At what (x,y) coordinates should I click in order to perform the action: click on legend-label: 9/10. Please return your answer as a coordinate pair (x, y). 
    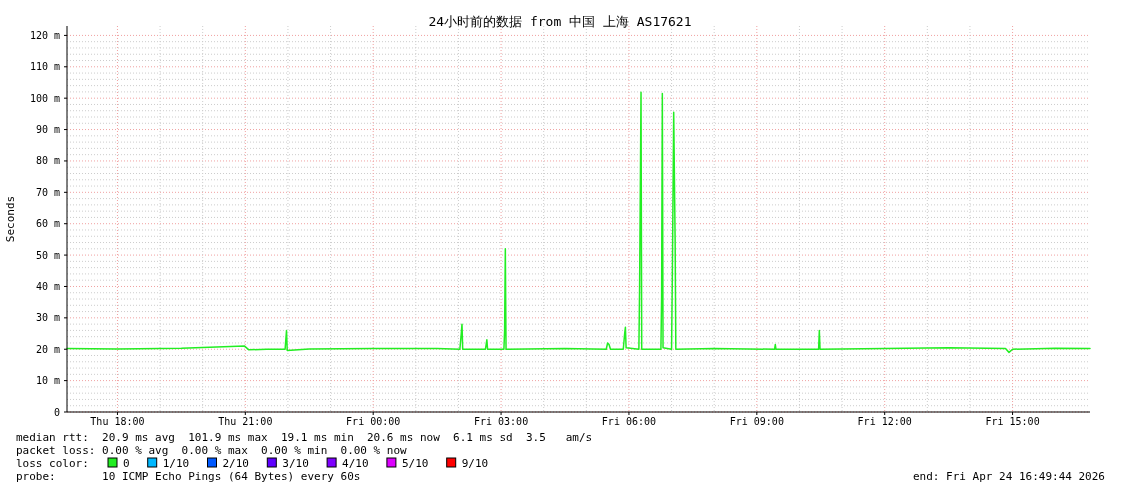
    Looking at the image, I should click on (475, 463).